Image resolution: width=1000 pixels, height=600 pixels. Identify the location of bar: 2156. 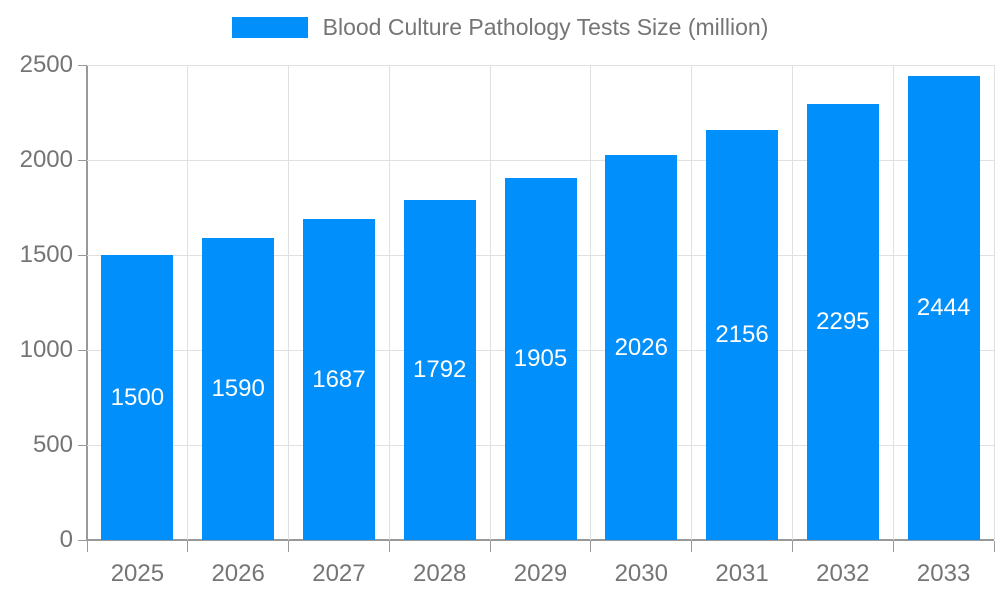
(742, 335).